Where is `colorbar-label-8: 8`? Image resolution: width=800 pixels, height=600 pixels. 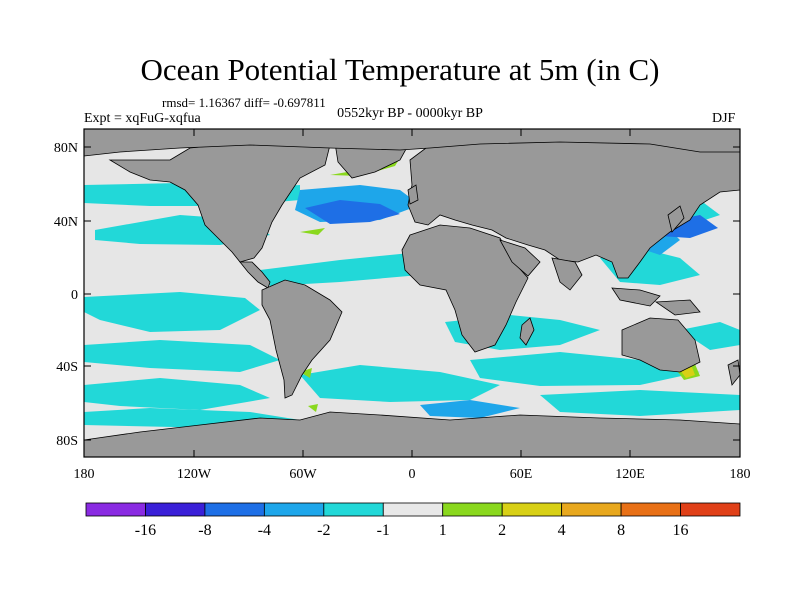 colorbar-label-8: 8 is located at coordinates (621, 530).